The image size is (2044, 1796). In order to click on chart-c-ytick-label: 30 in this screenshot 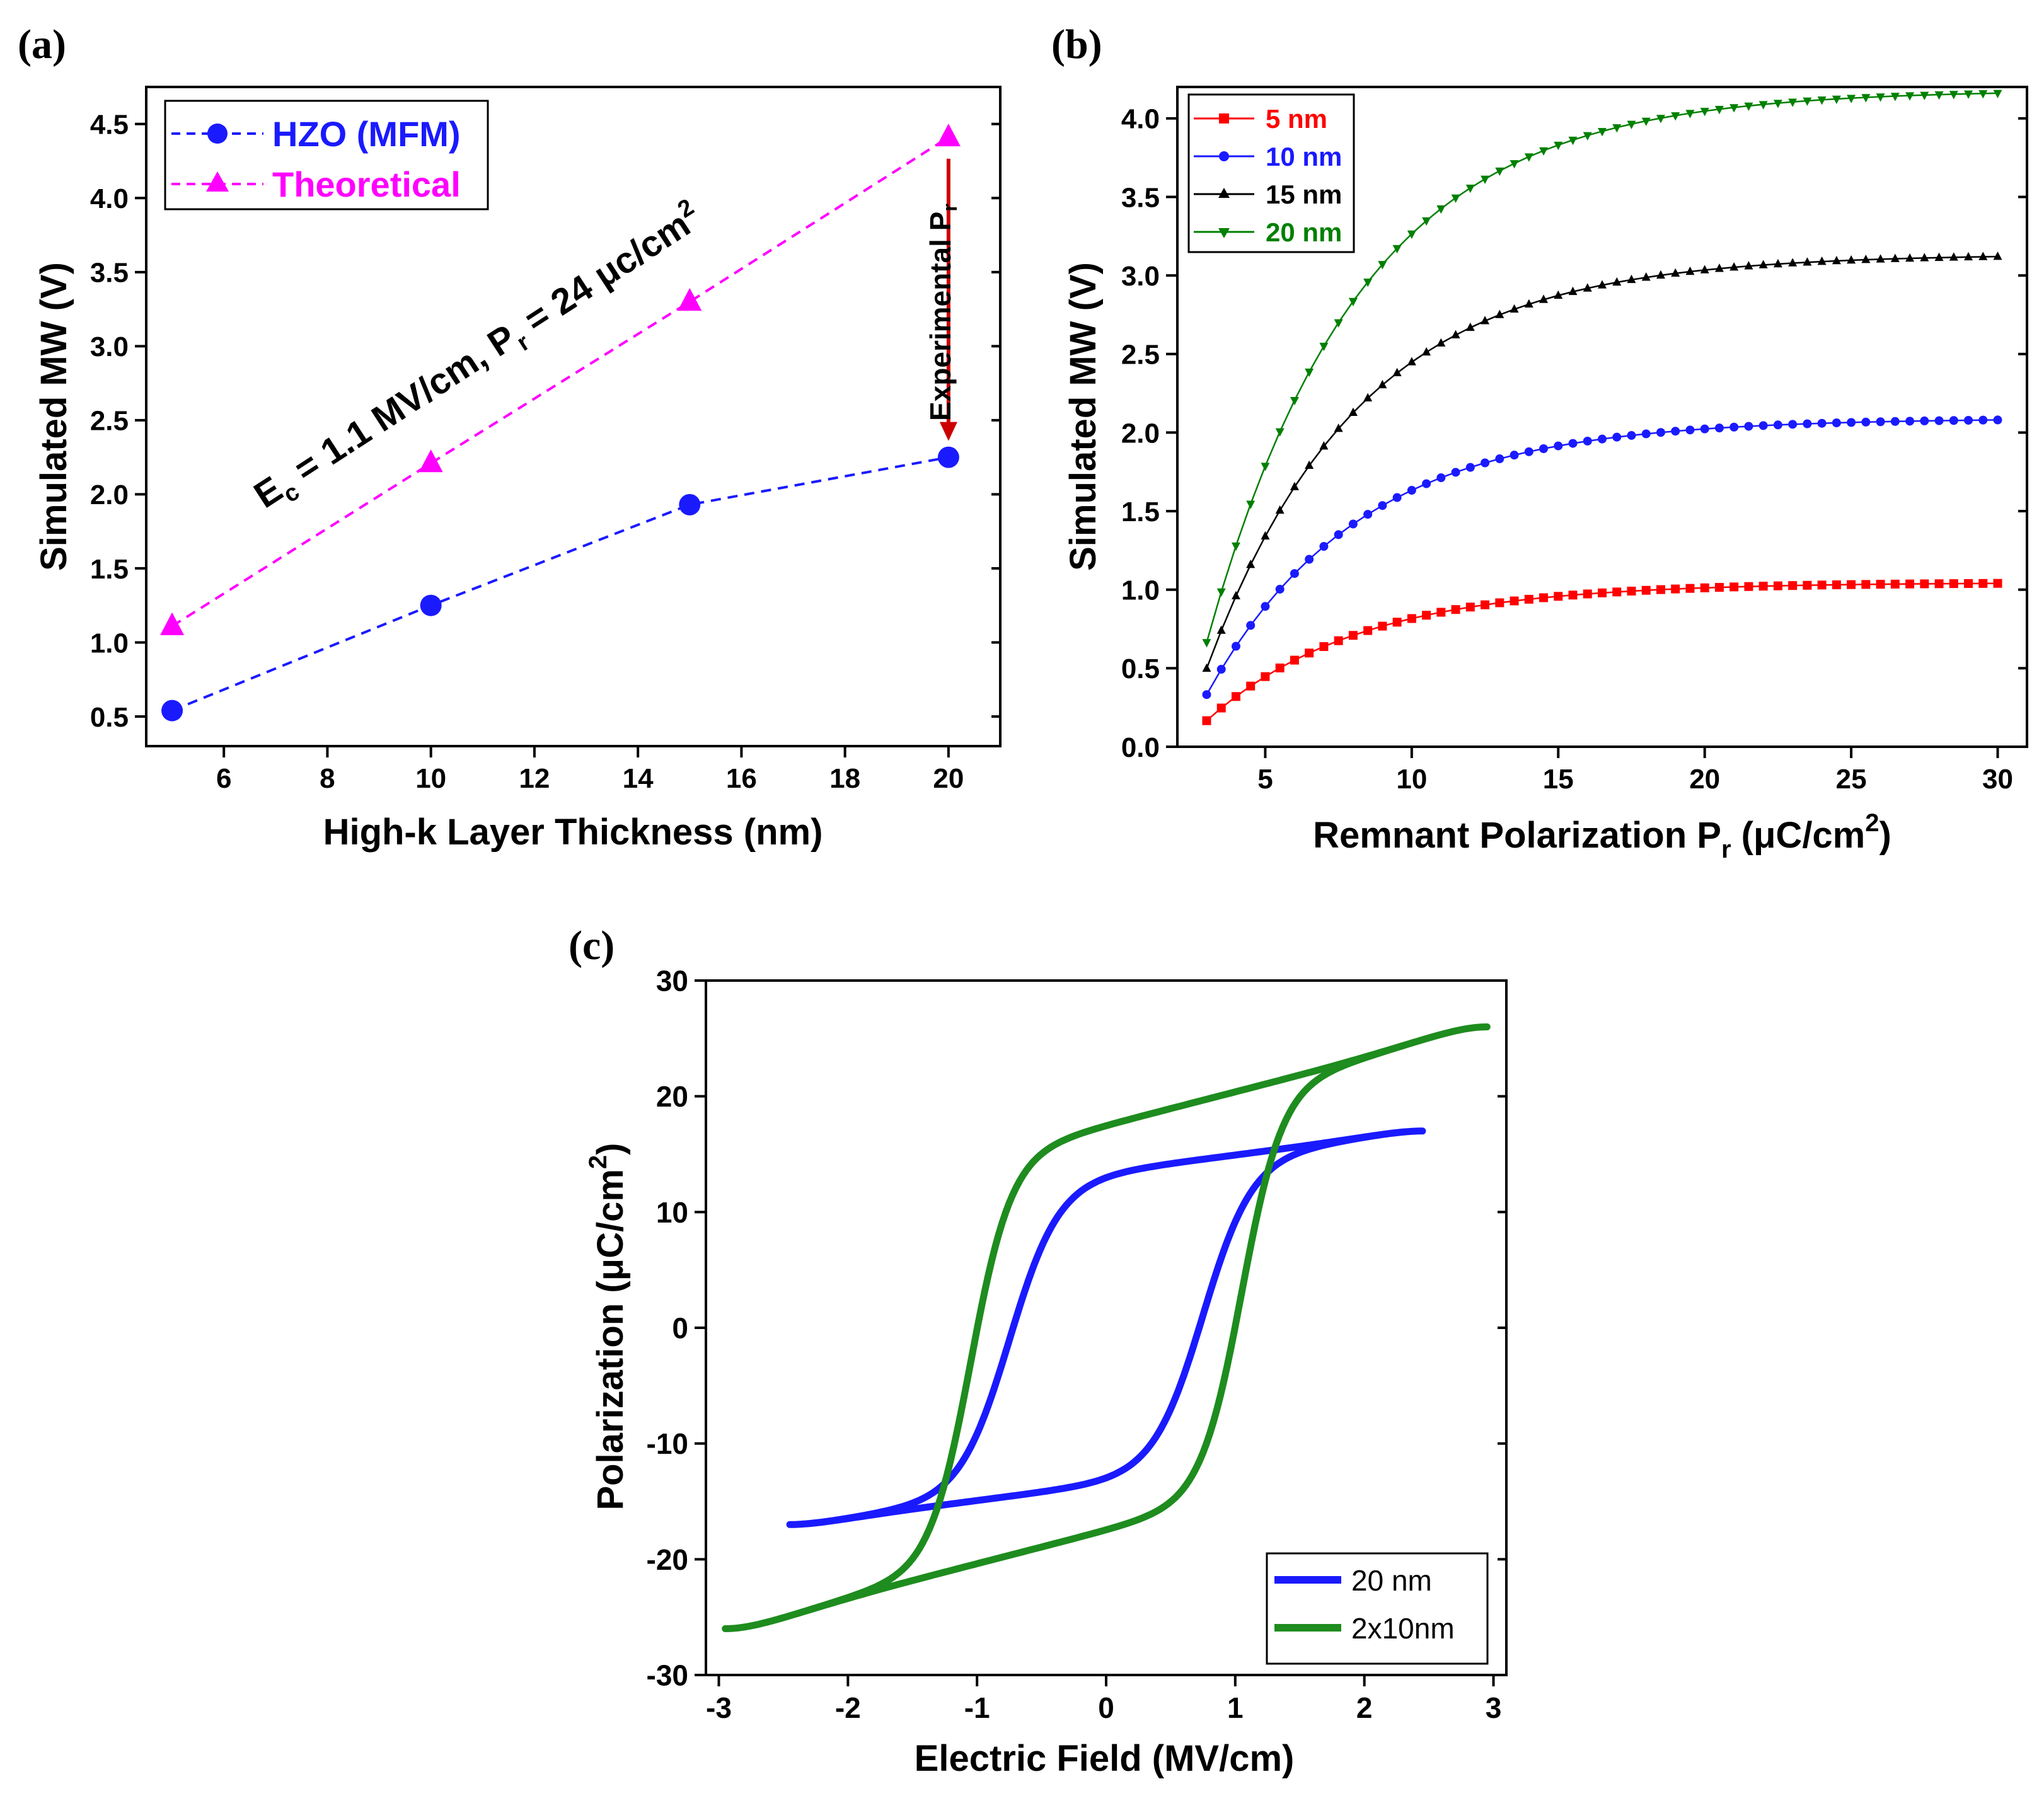, I will do `click(672, 982)`.